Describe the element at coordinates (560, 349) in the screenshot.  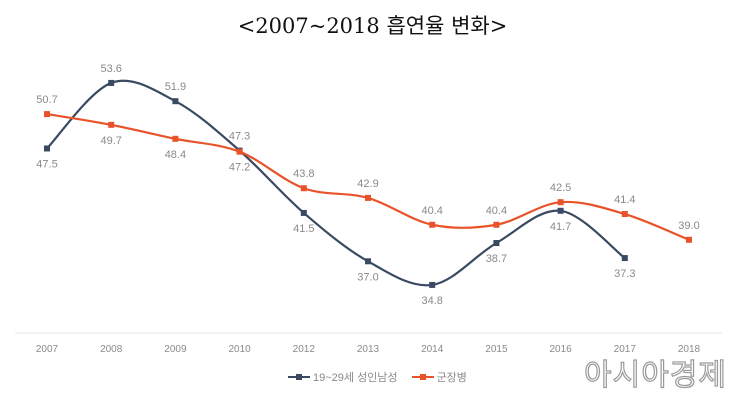
I see `x-tick-label: 2016` at that location.